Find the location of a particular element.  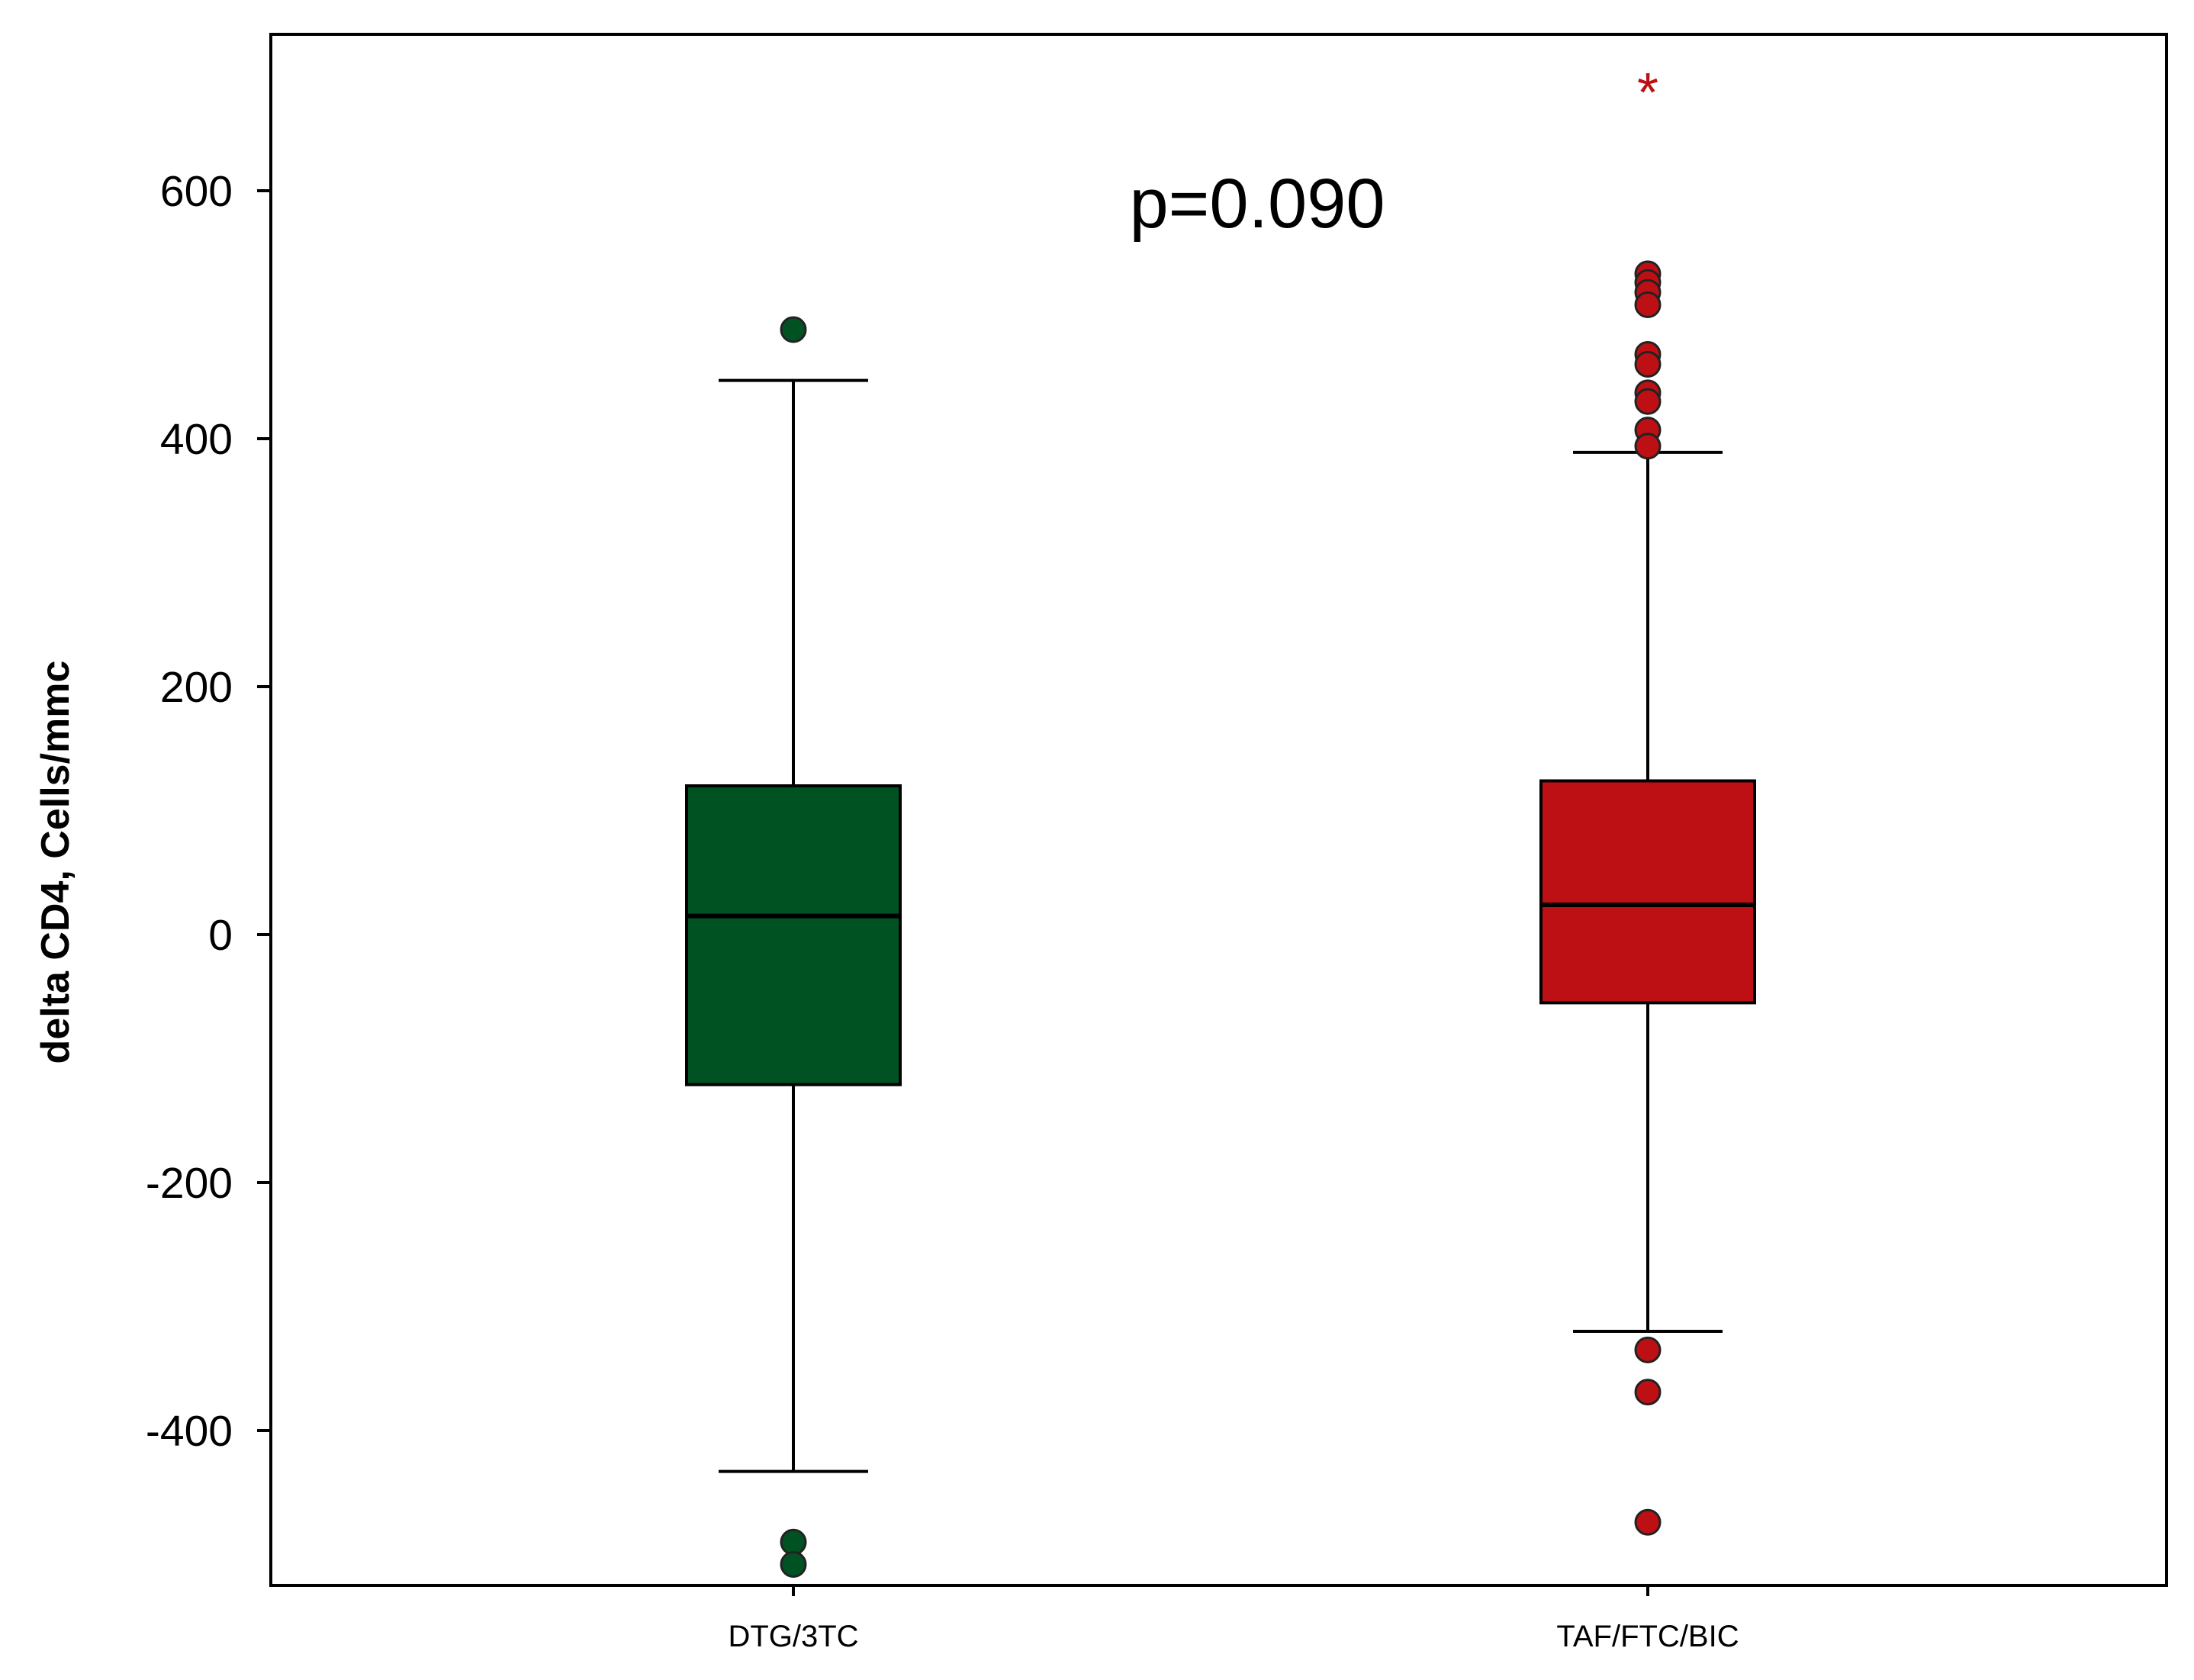

box-group-1: * is located at coordinates (1647, 800).